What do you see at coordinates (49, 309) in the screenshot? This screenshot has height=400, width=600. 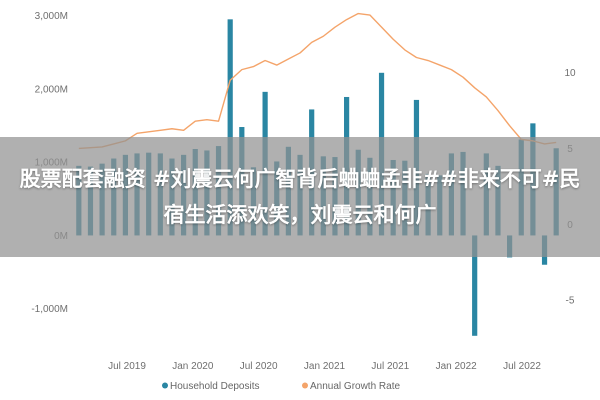 I see `left-axis-tick-label: -1,000M` at bounding box center [49, 309].